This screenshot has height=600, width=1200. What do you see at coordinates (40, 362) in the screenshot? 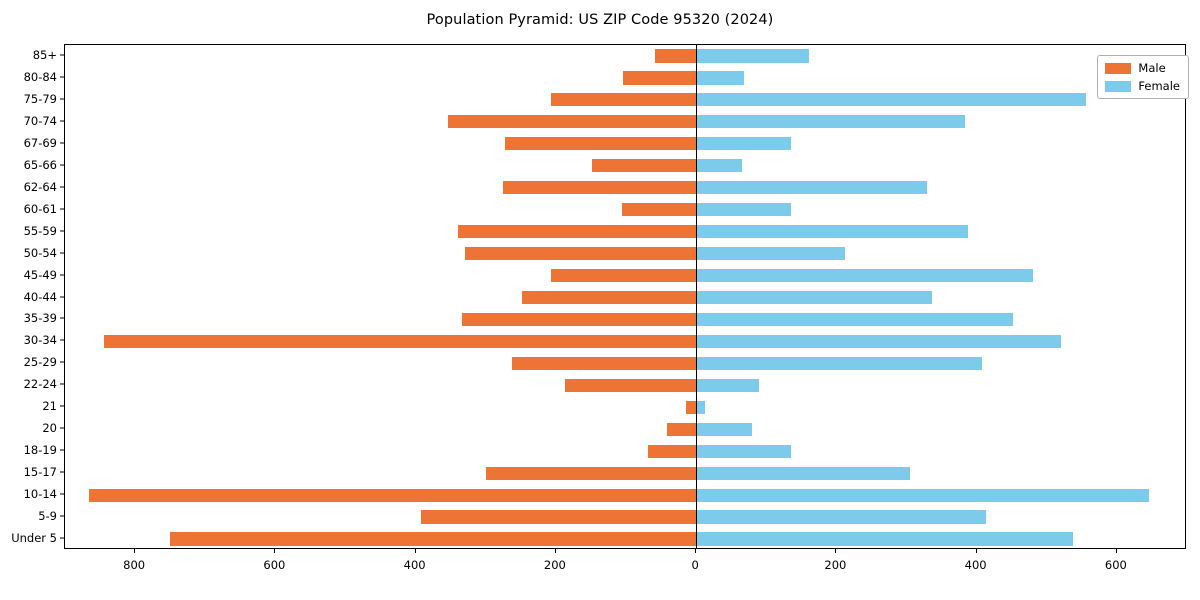
I see `y-axis-tick-label: 25-29` at bounding box center [40, 362].